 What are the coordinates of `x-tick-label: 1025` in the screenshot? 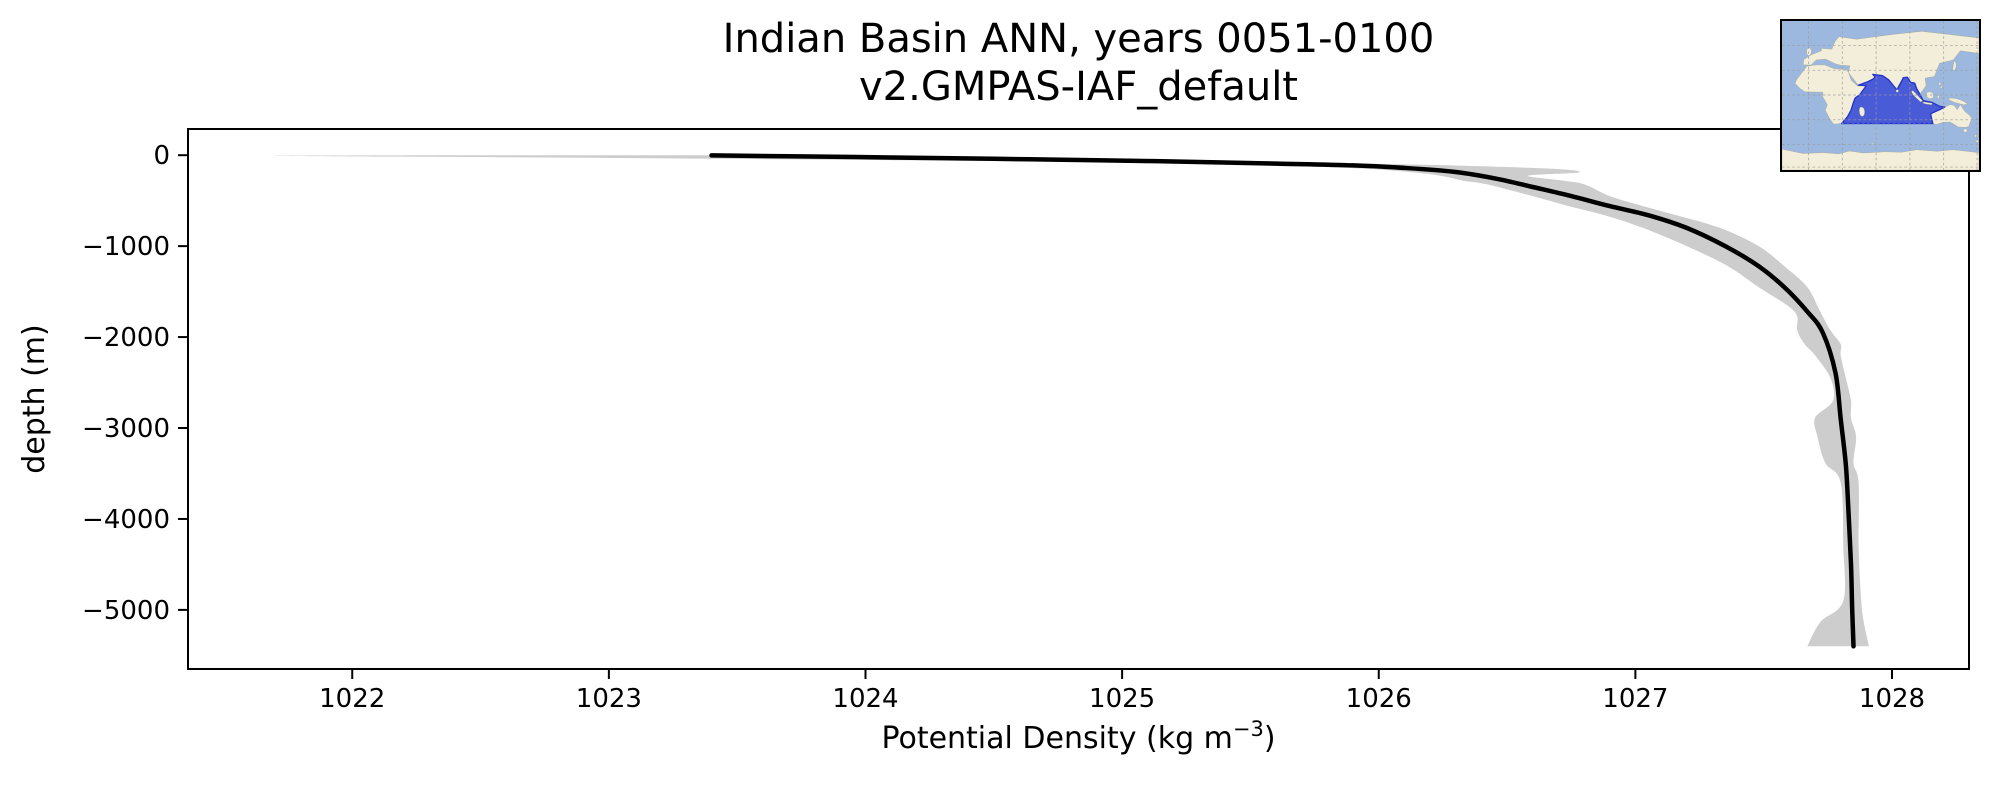 It's located at (1122, 699).